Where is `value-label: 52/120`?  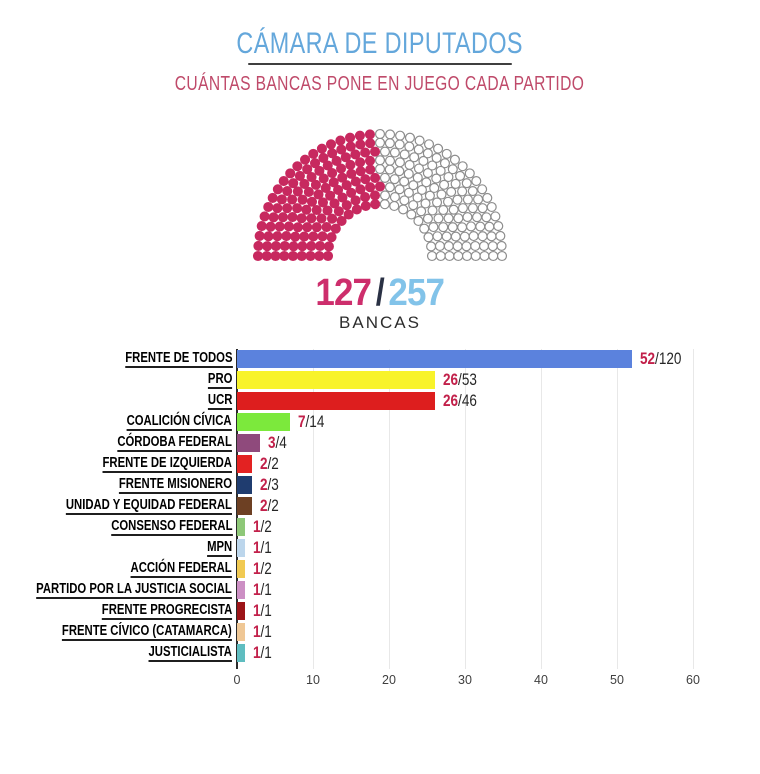 value-label: 52/120 is located at coordinates (661, 358).